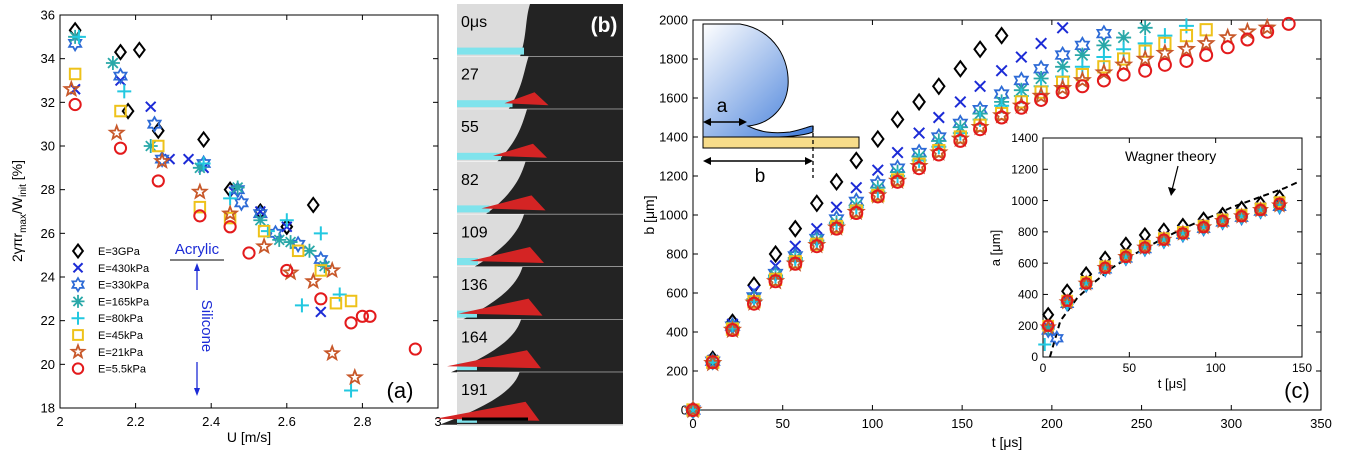 The image size is (1346, 450). Describe the element at coordinates (121, 336) in the screenshot. I see `legend-label: E=45kPa` at that location.